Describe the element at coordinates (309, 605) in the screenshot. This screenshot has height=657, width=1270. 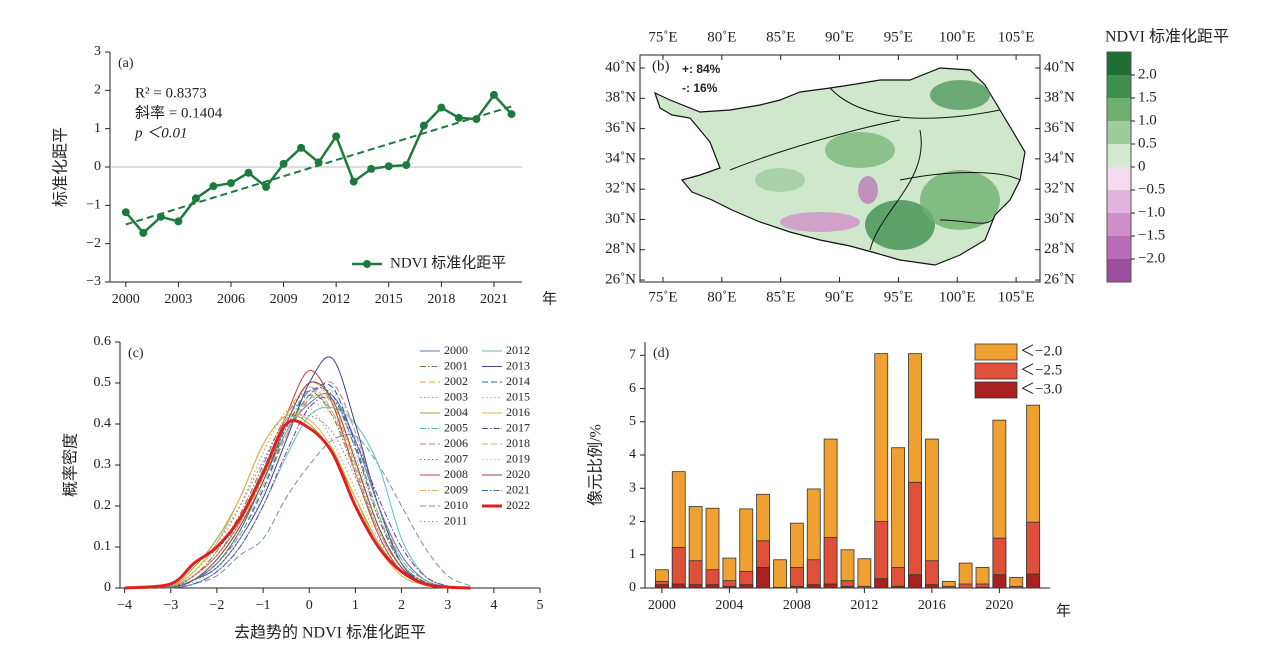
I see `x-tick-label: 0` at that location.